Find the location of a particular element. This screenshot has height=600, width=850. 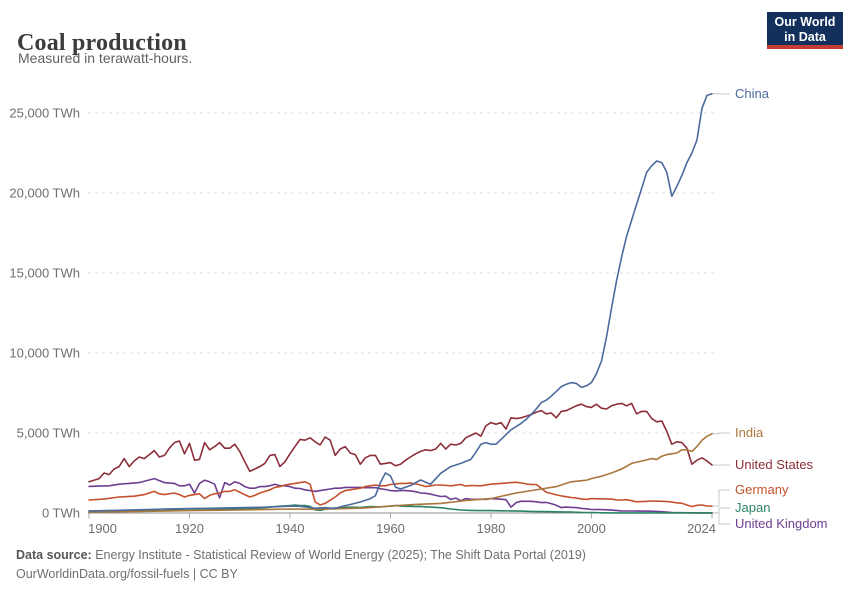

y-axis-tick-label: 20,000 TWh is located at coordinates (44, 193).